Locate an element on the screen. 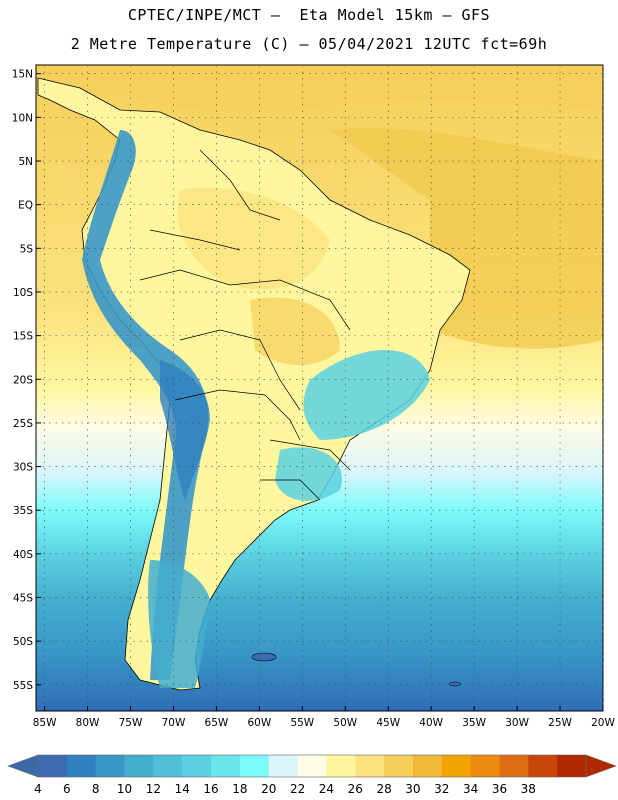 The height and width of the screenshot is (800, 618). lon-tick-label: 60W is located at coordinates (259, 723).